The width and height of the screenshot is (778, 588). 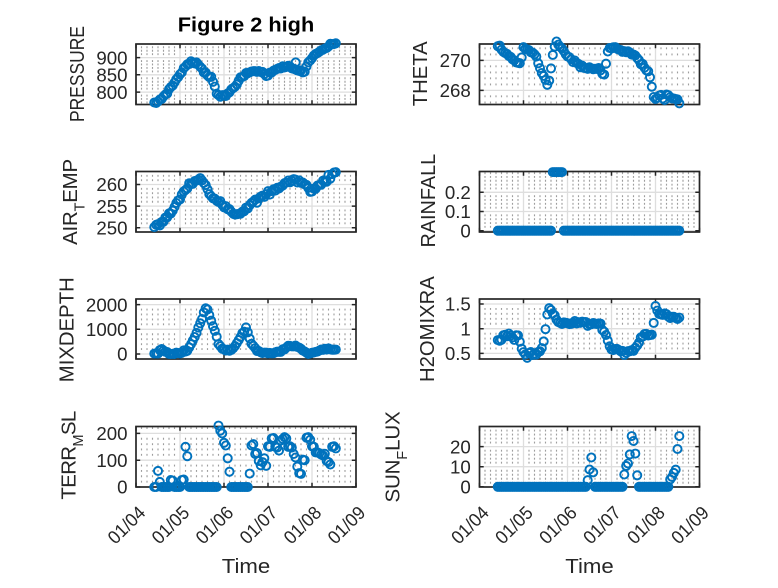 I want to click on svg-text: 800, so click(x=111, y=92).